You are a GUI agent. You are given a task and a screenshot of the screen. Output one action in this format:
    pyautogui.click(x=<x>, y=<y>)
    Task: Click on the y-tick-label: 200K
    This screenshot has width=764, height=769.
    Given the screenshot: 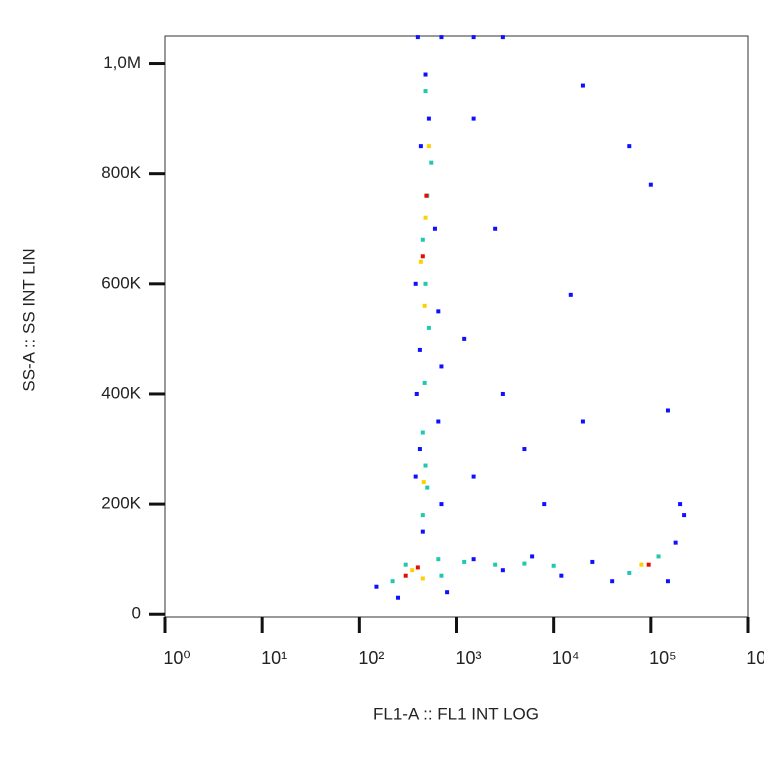 What is the action you would take?
    pyautogui.click(x=121, y=503)
    